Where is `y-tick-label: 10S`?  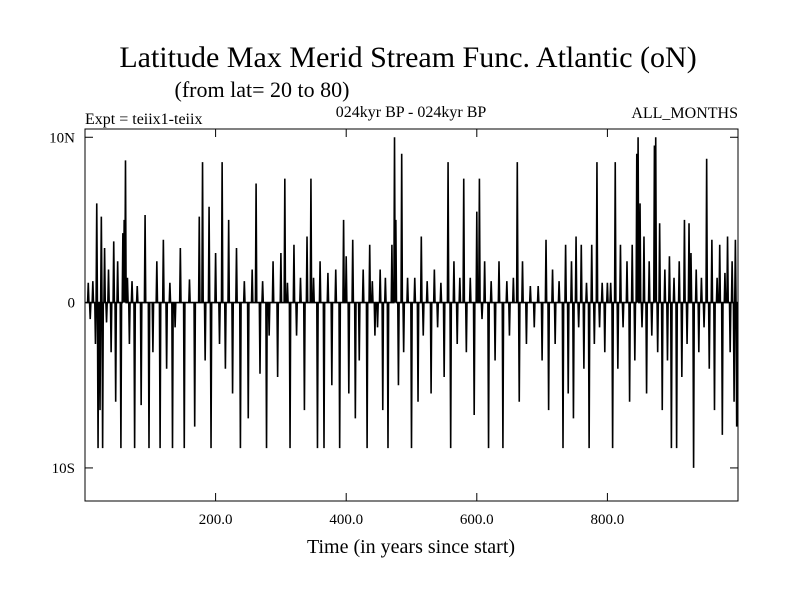 y-tick-label: 10S is located at coordinates (63, 469).